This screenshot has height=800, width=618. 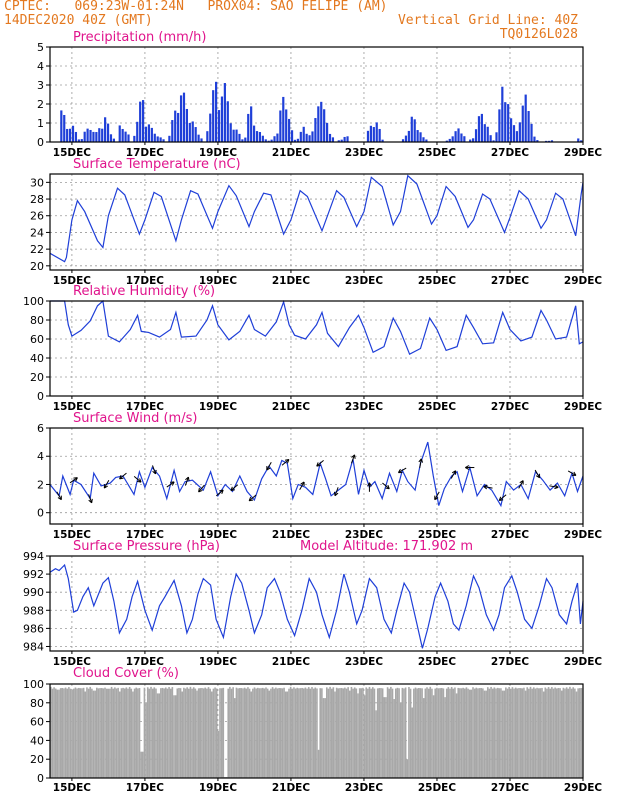 What do you see at coordinates (583, 662) in the screenshot?
I see `x-tick-label: 29DEC` at bounding box center [583, 662].